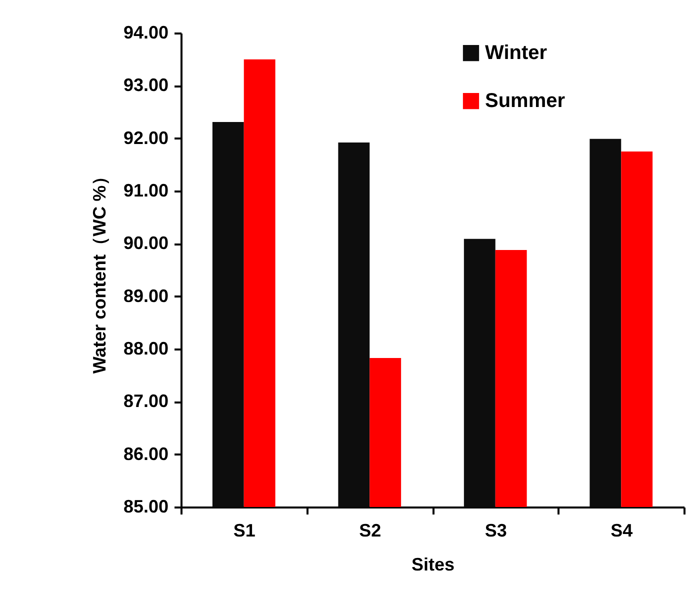 The height and width of the screenshot is (597, 696). I want to click on y-tick-label: 92.00, so click(145, 138).